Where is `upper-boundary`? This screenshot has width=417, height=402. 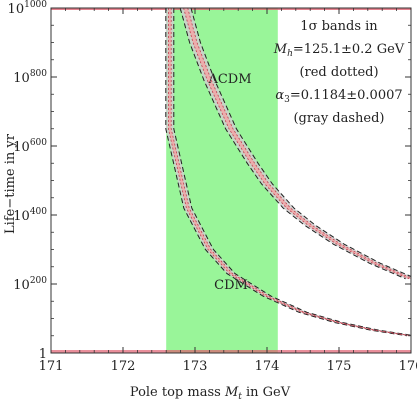
upper-boundary is located at coordinates (231, 9).